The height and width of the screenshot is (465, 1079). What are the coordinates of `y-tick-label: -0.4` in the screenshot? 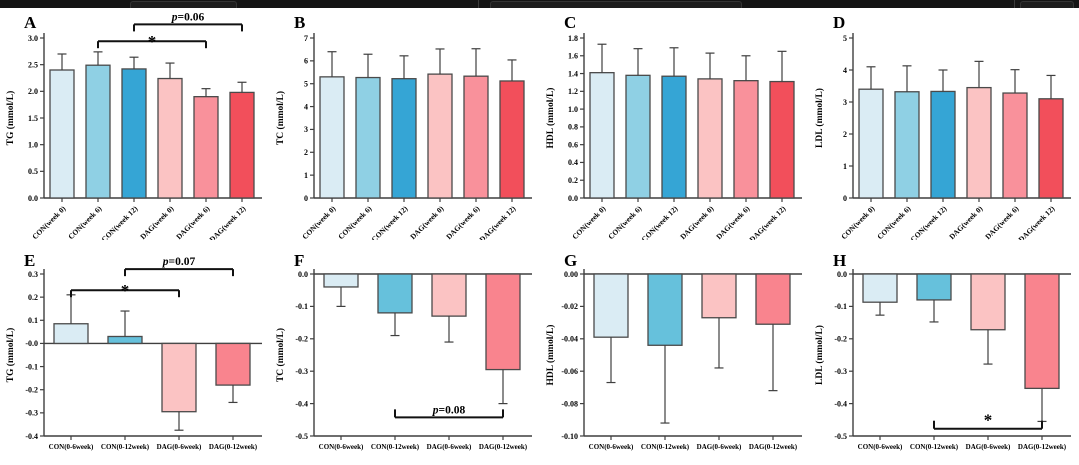 It's located at (301, 403).